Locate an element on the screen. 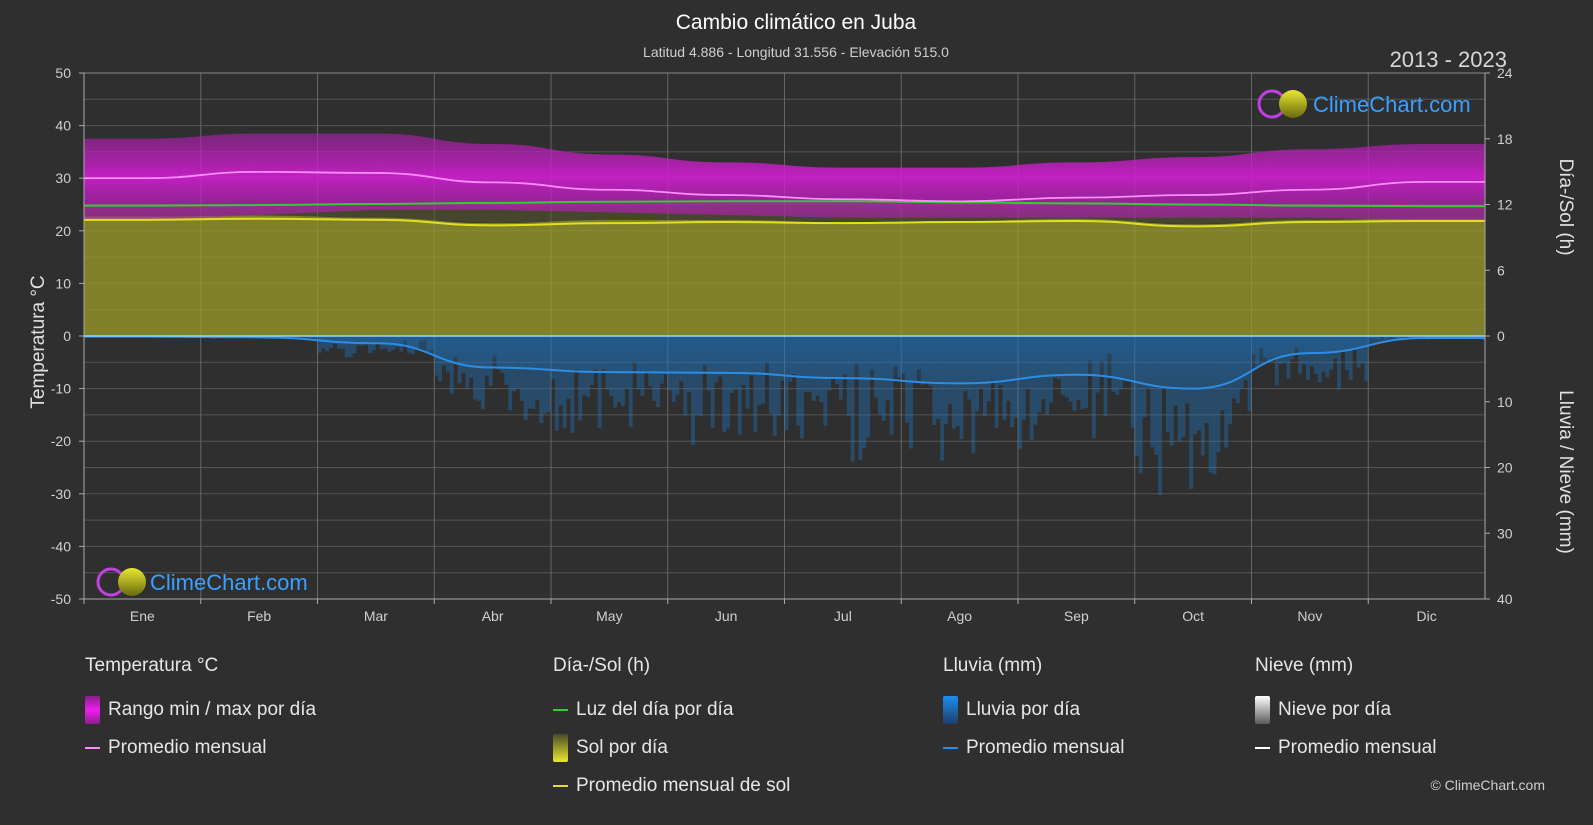 The image size is (1593, 825). legend-item-temp-range: Rango min / max por día is located at coordinates (200, 710).